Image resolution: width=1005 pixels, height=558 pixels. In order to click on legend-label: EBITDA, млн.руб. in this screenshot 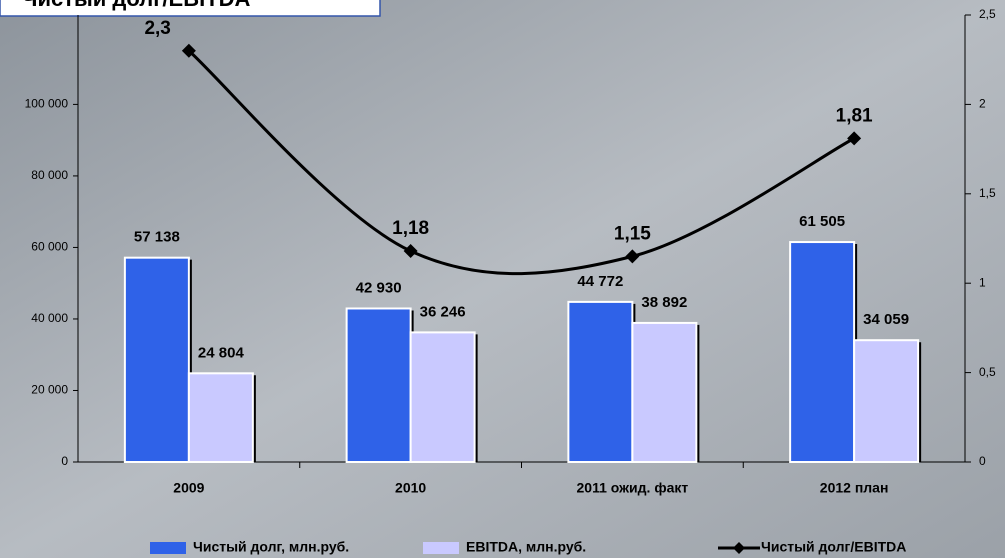, I will do `click(526, 547)`.